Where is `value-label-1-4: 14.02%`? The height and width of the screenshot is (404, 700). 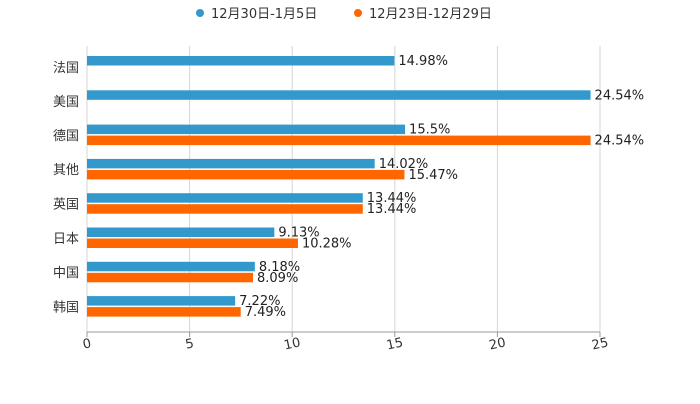 value-label-1-4: 14.02% is located at coordinates (404, 164).